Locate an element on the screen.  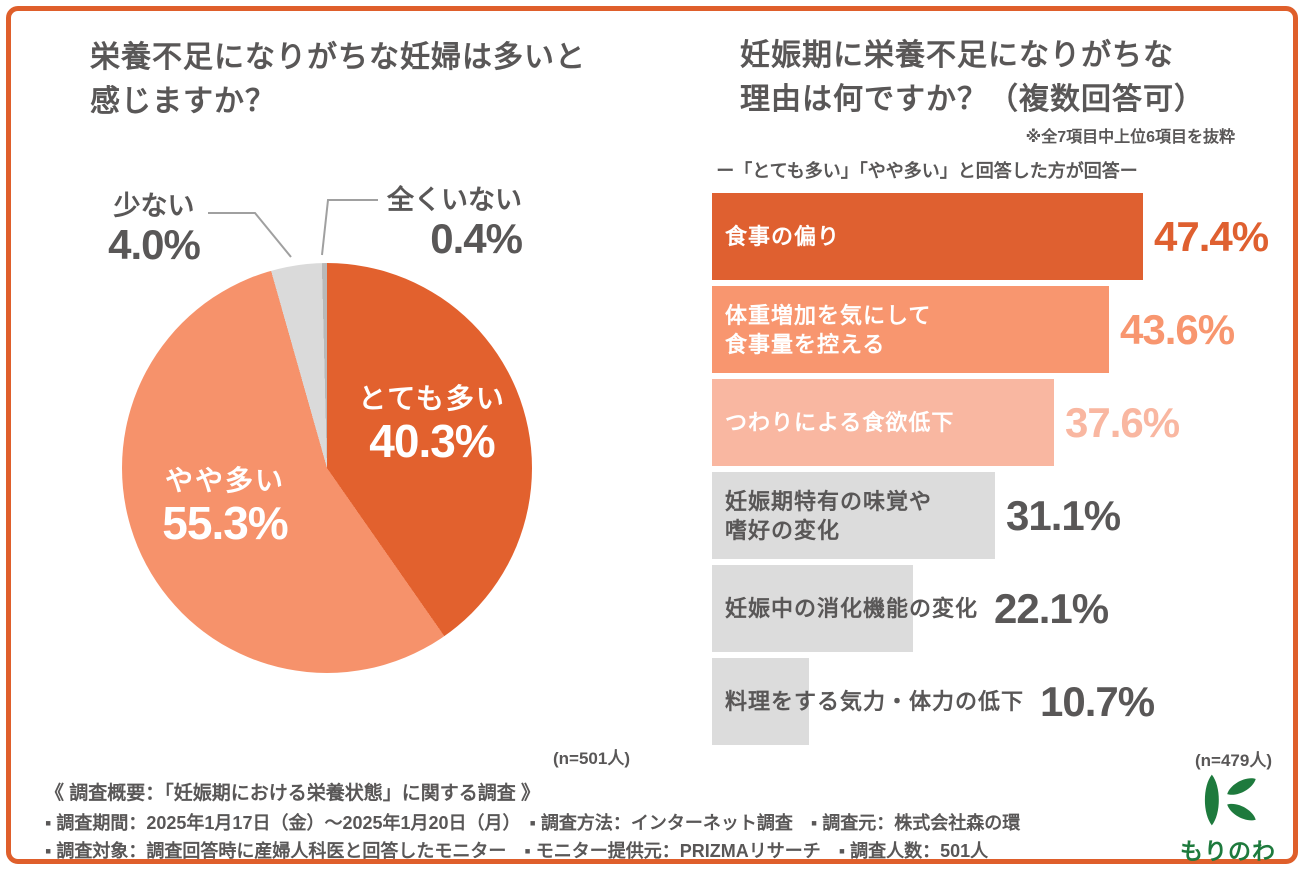
bar-content: 体重増加を気にして 食事量を控える 43.6% is located at coordinates (1002, 329).